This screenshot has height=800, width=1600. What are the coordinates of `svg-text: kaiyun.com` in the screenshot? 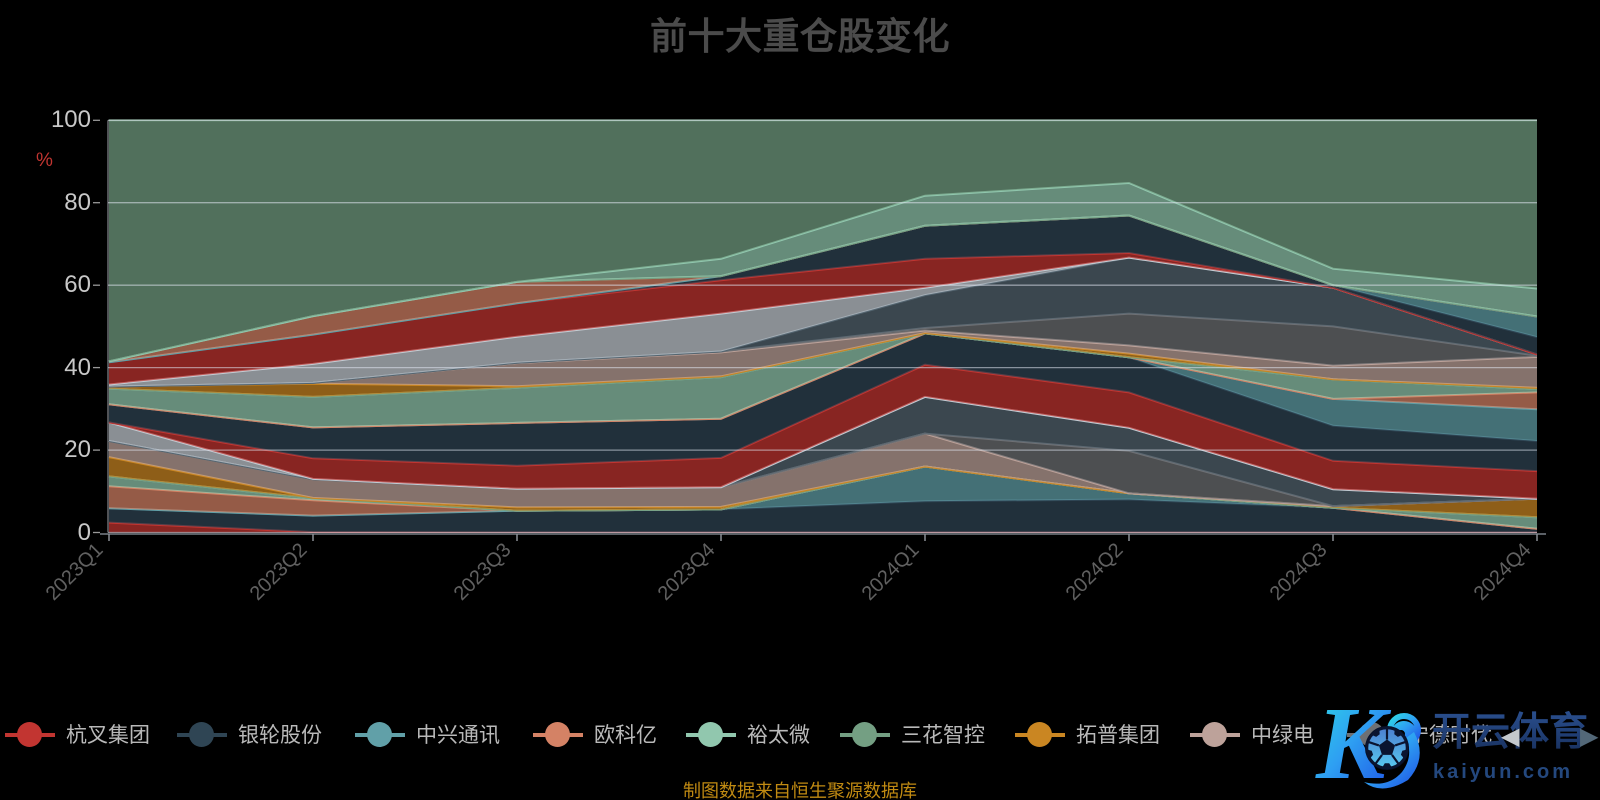 It's located at (1503, 772).